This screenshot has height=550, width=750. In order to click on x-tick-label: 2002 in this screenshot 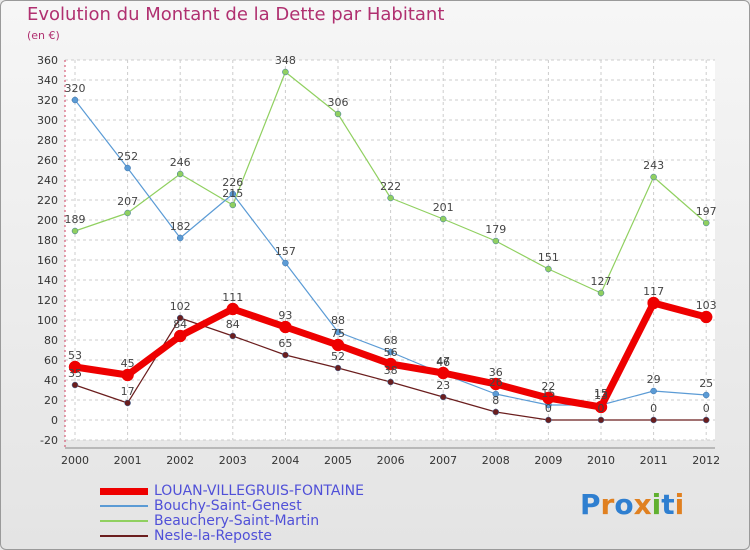, I will do `click(180, 460)`.